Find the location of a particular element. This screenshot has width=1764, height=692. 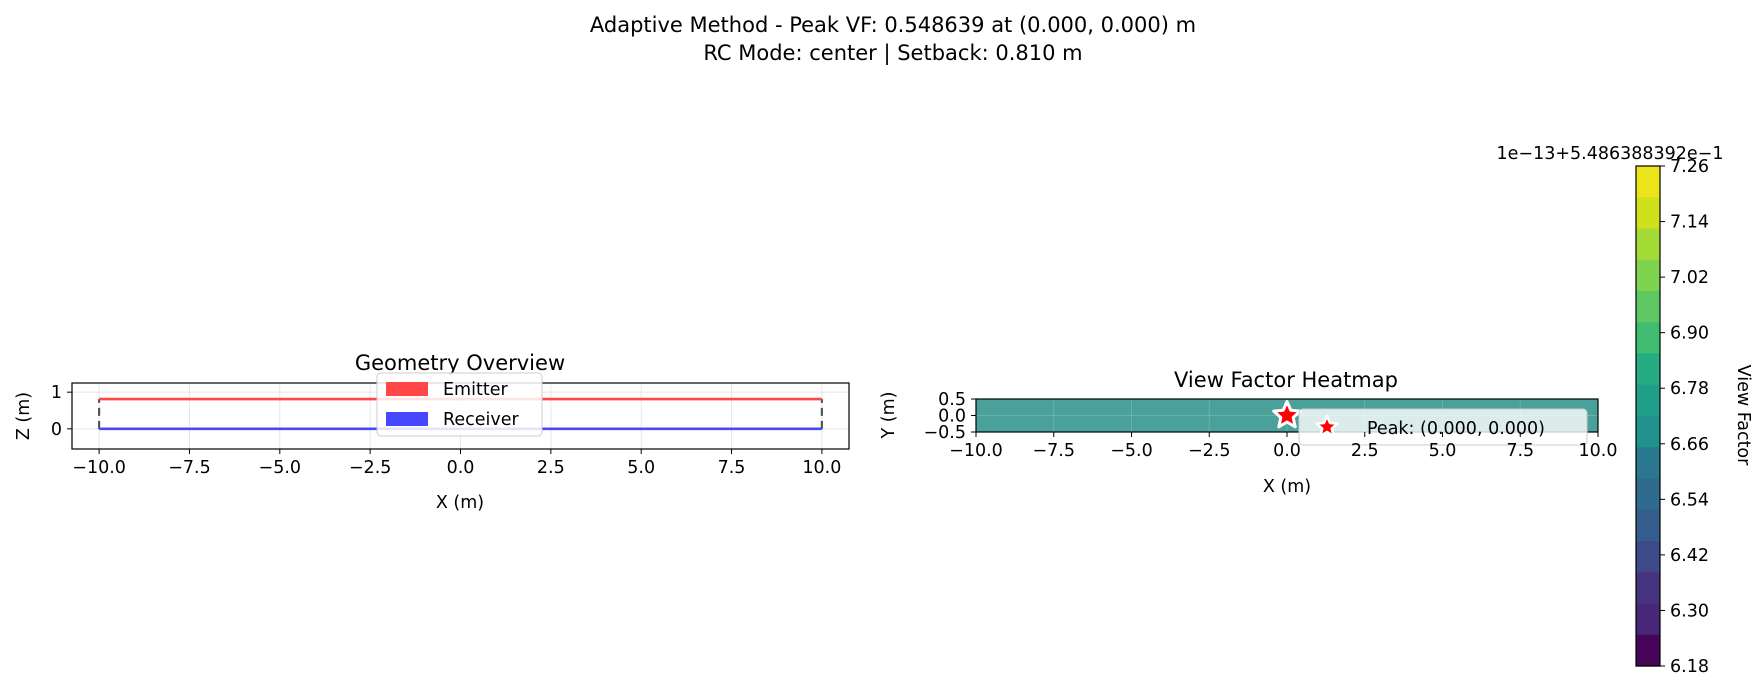

geometry-legend: Emitter Receiver is located at coordinates (459, 404).